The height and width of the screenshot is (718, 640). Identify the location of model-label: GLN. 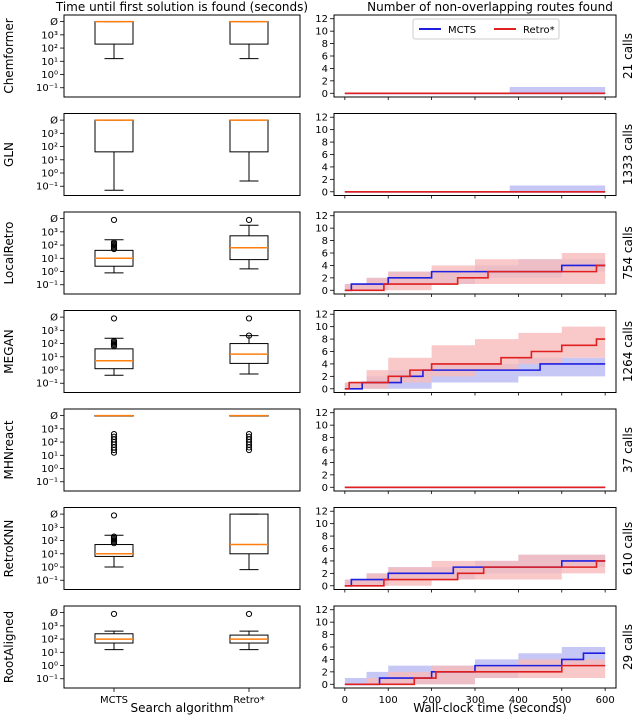
(9, 154).